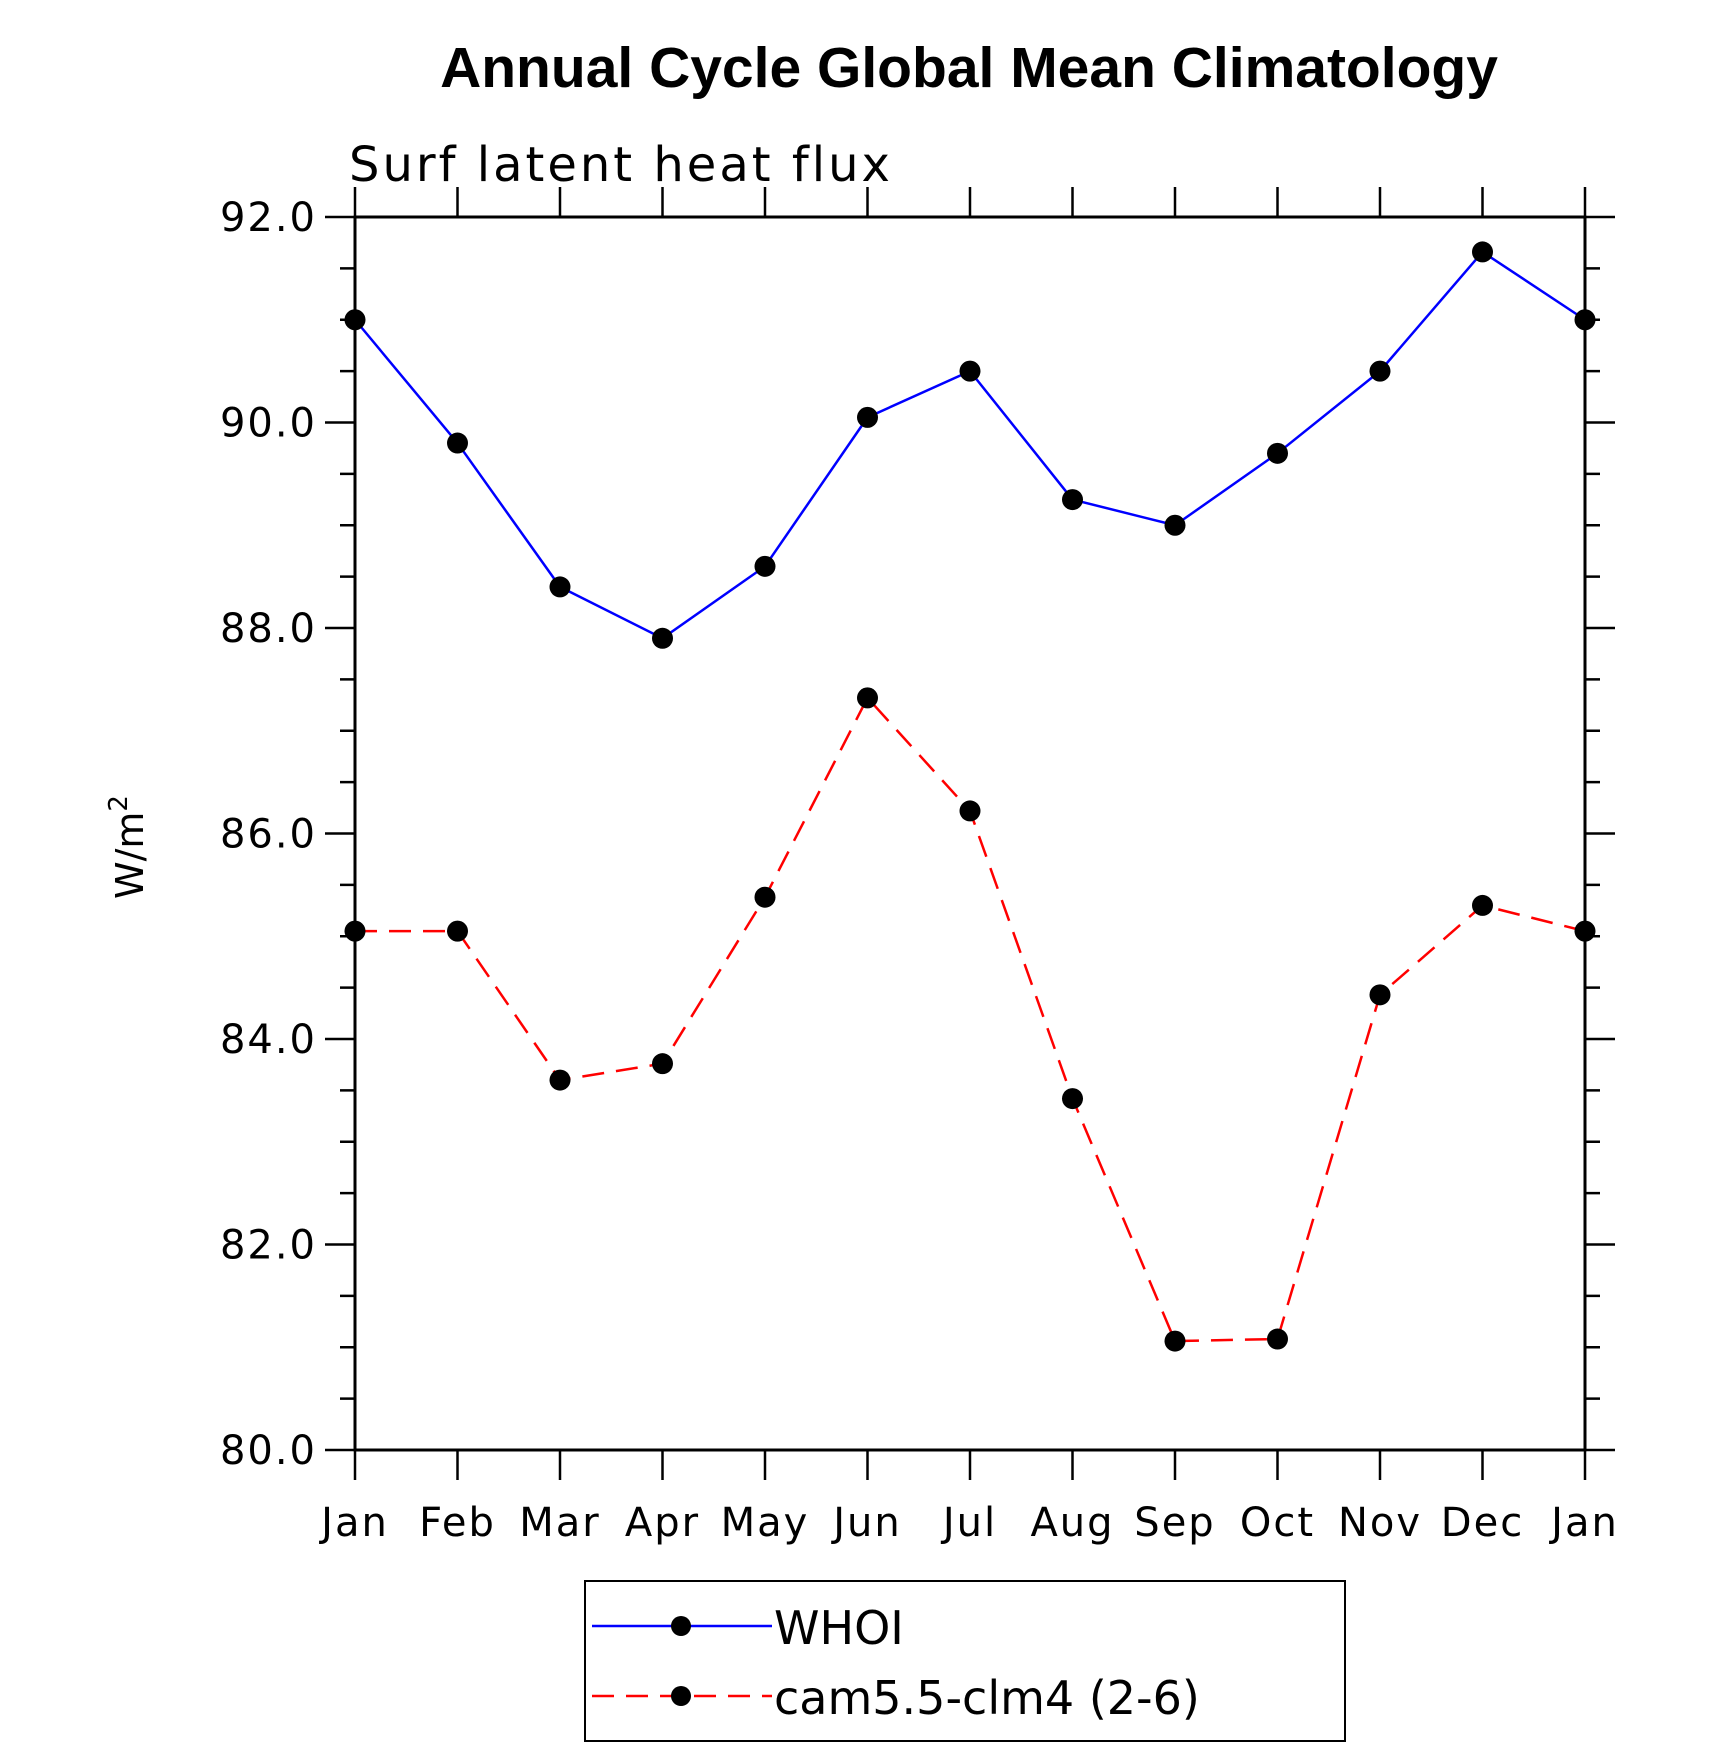 The width and height of the screenshot is (1710, 1746). Describe the element at coordinates (987, 1698) in the screenshot. I see `legend-label-cam: cam5.5-clm4 (2-6)` at that location.